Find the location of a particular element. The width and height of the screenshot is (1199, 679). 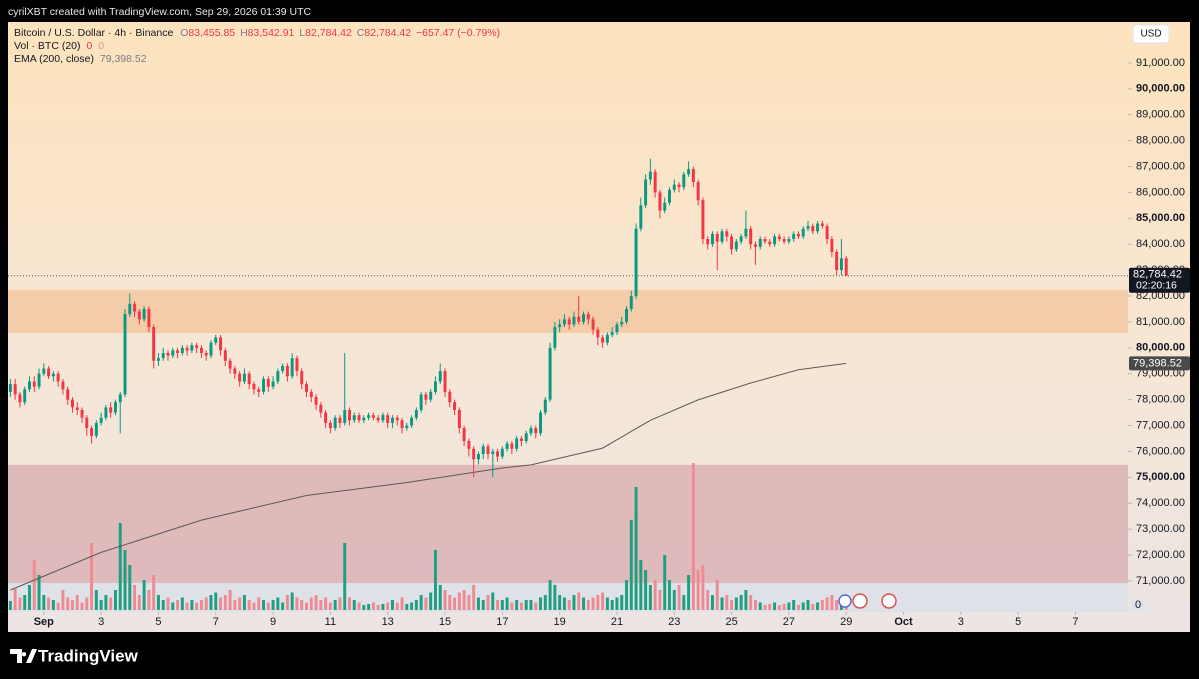

last-price-label: 82,784.42 is located at coordinates (1157, 275).